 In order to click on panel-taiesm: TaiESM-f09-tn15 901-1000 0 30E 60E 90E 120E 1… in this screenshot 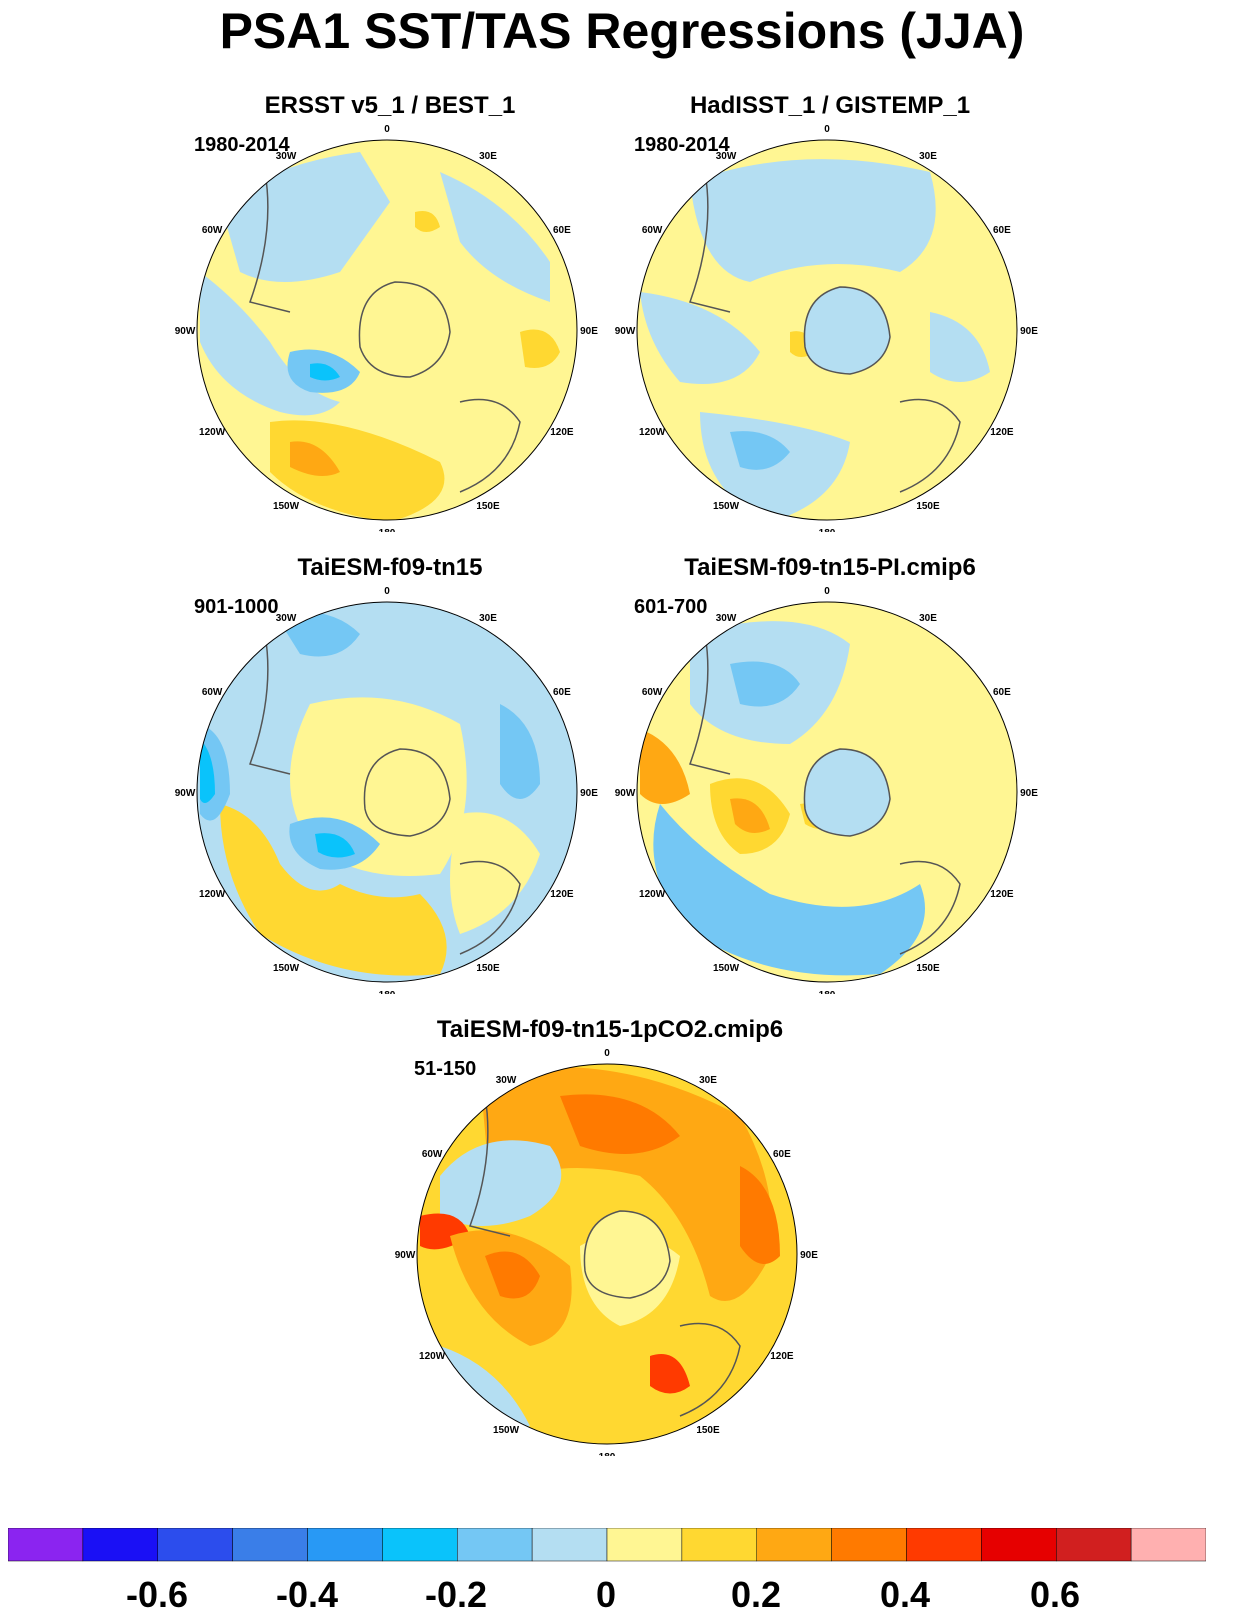, I will do `click(390, 774)`.